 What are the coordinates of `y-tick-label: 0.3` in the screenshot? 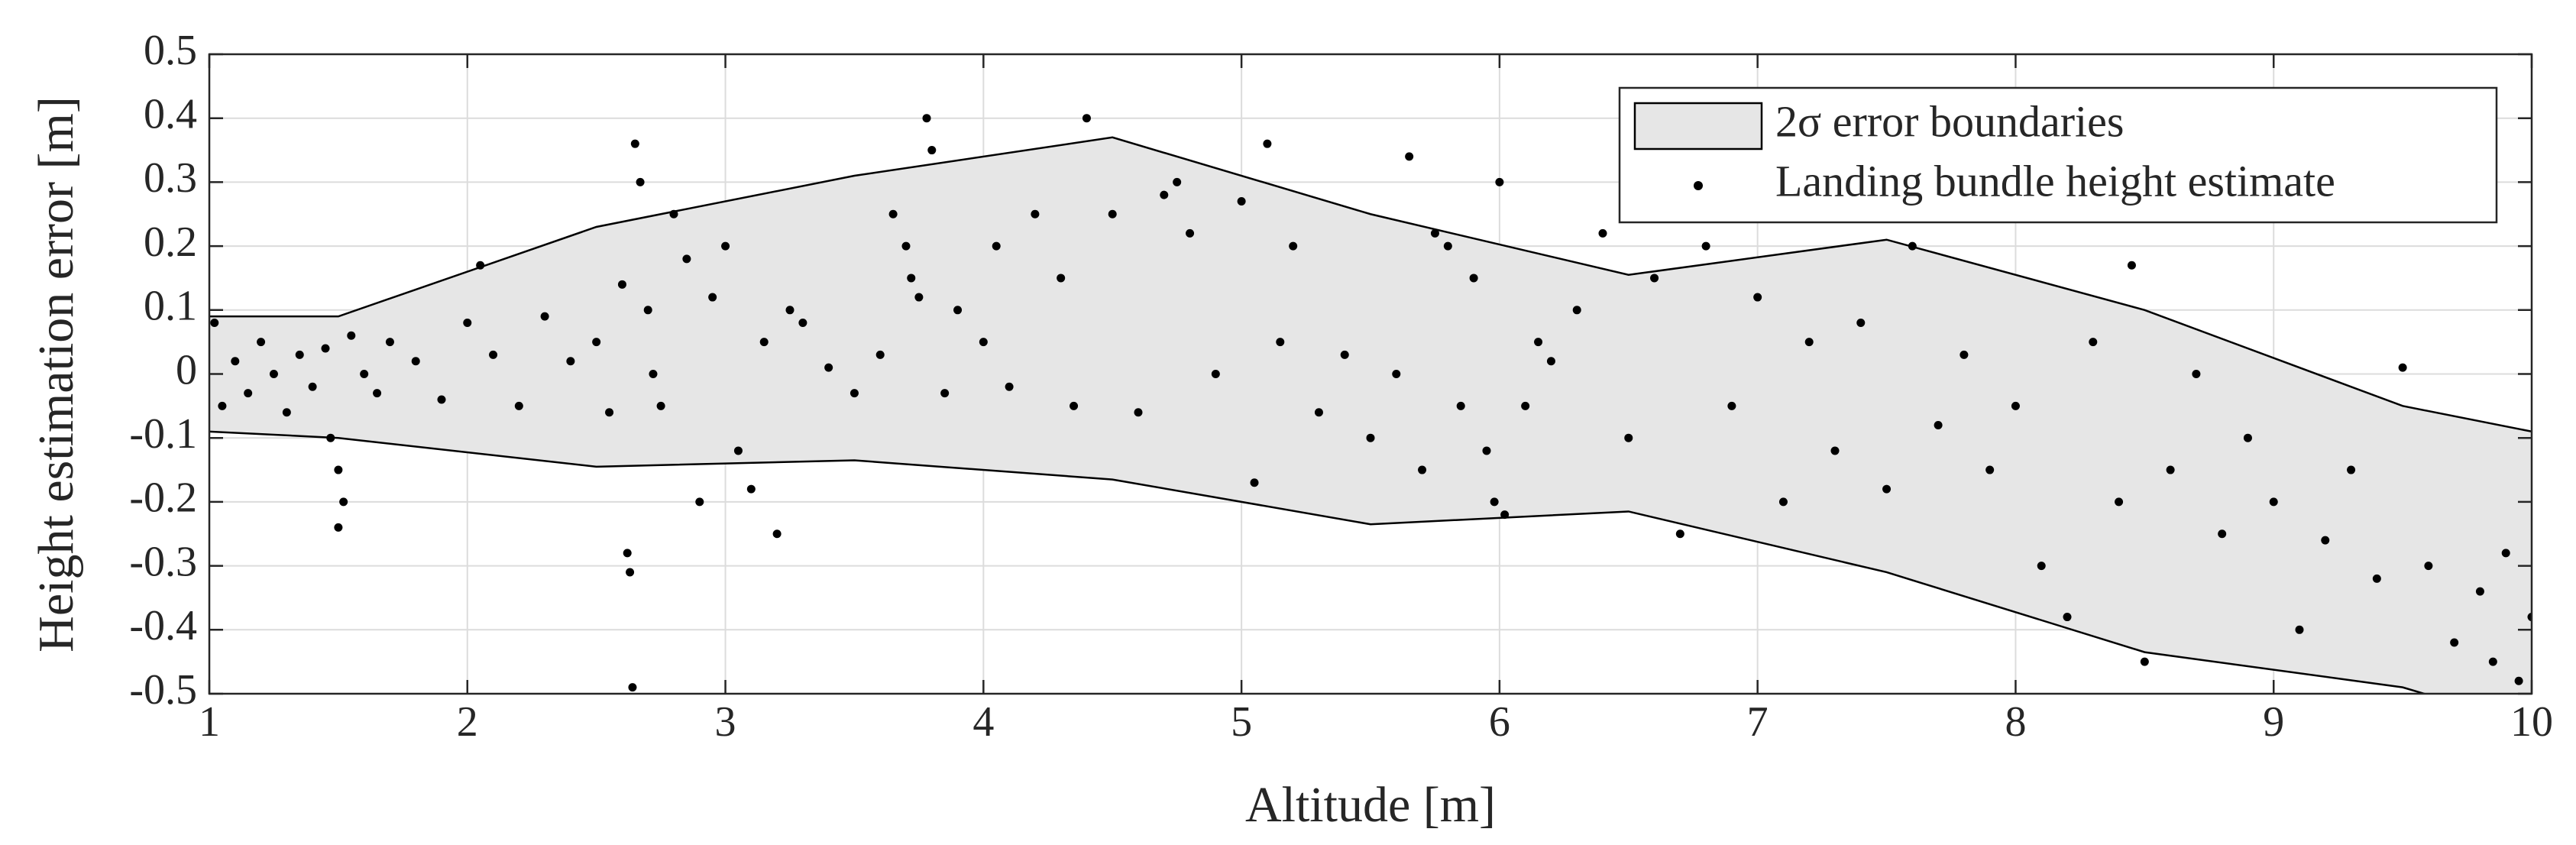 It's located at (170, 178).